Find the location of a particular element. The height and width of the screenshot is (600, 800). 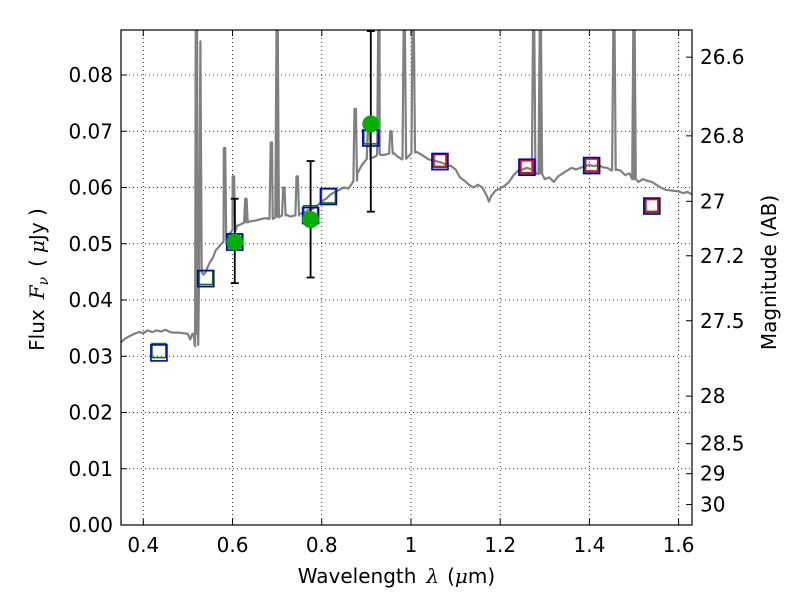

y2-tick-label: 28 is located at coordinates (712, 396).